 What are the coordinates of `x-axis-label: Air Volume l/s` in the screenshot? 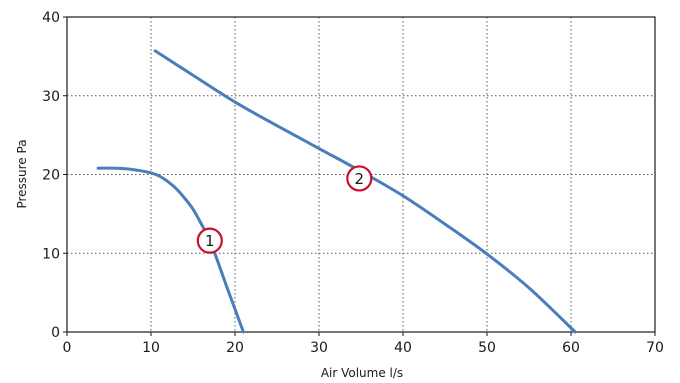 It's located at (362, 373).